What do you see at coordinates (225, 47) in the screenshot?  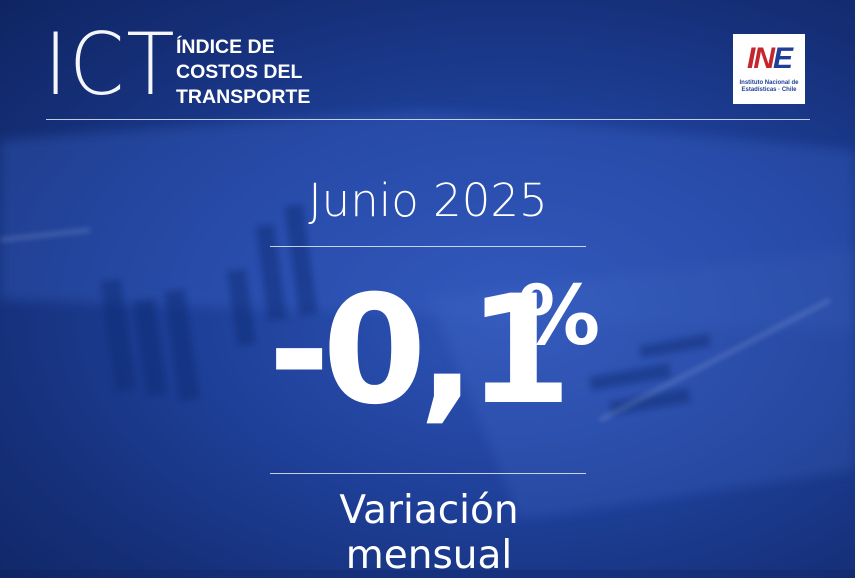 I see `subtitle-line-1: ÍNDICE DE` at bounding box center [225, 47].